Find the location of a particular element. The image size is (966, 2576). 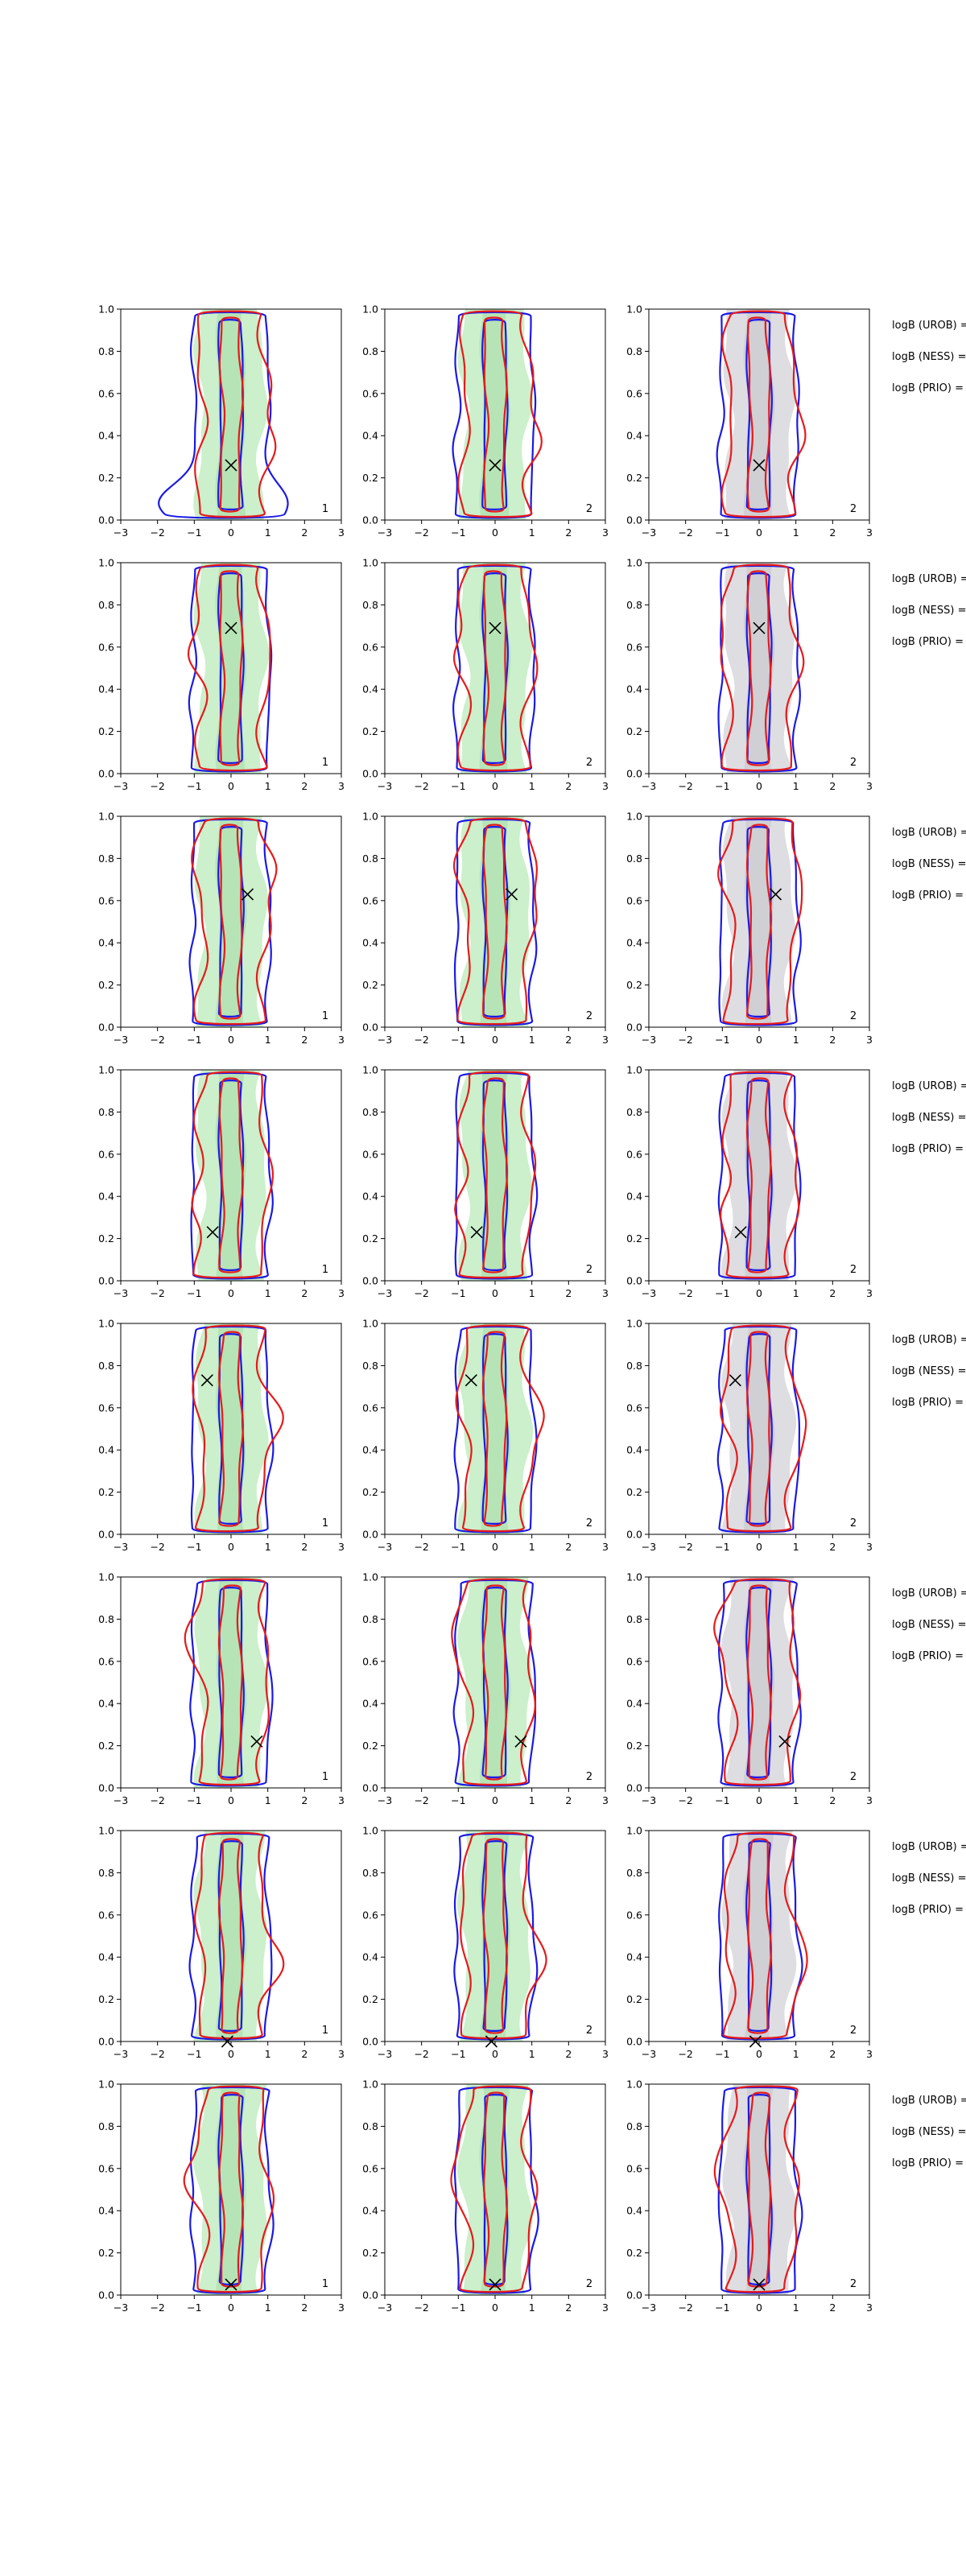

subplot-r2-c1: −3 −2 −1 0 1 2 3 0.0 0.2 0.4 0.6 0.8 1.0 1 is located at coordinates (221, 675).